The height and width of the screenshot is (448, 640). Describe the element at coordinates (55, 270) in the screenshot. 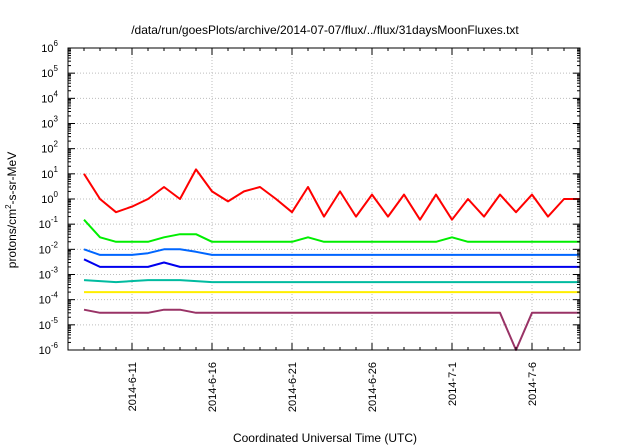

I see `y-tick-exp: -3` at that location.